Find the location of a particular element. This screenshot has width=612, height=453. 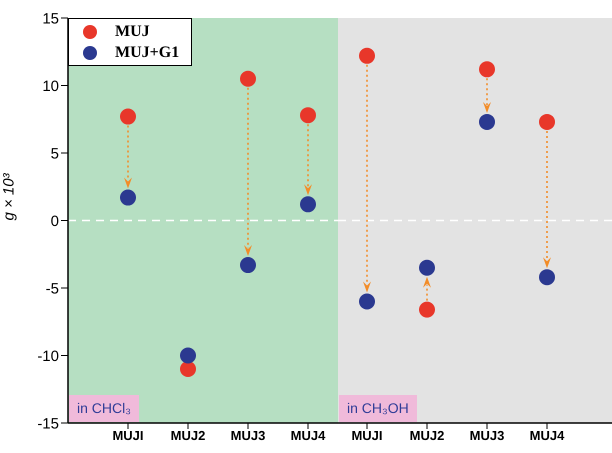

y-tick-label: 0 is located at coordinates (54, 221).